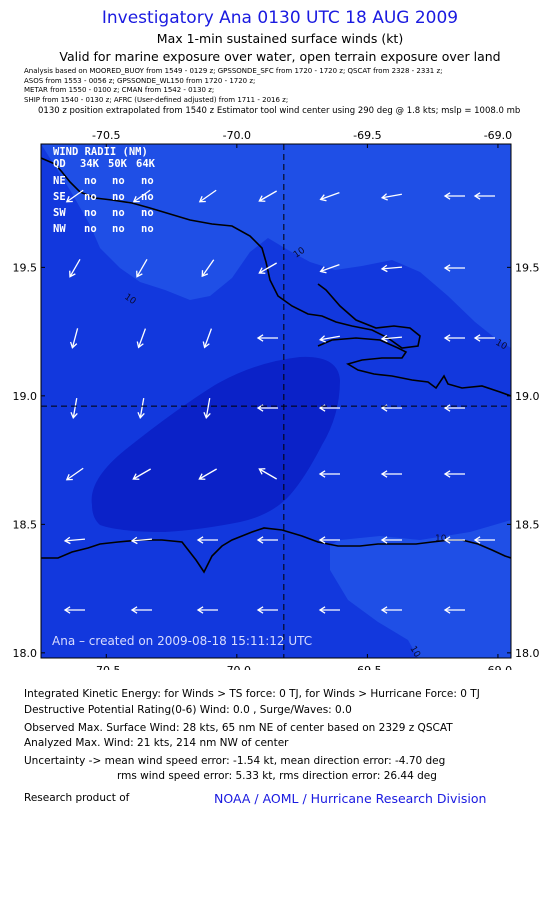 Image resolution: width=560 pixels, height=915 pixels. What do you see at coordinates (59, 197) in the screenshot?
I see `wind-radii-se-quadrant: SE` at bounding box center [59, 197].